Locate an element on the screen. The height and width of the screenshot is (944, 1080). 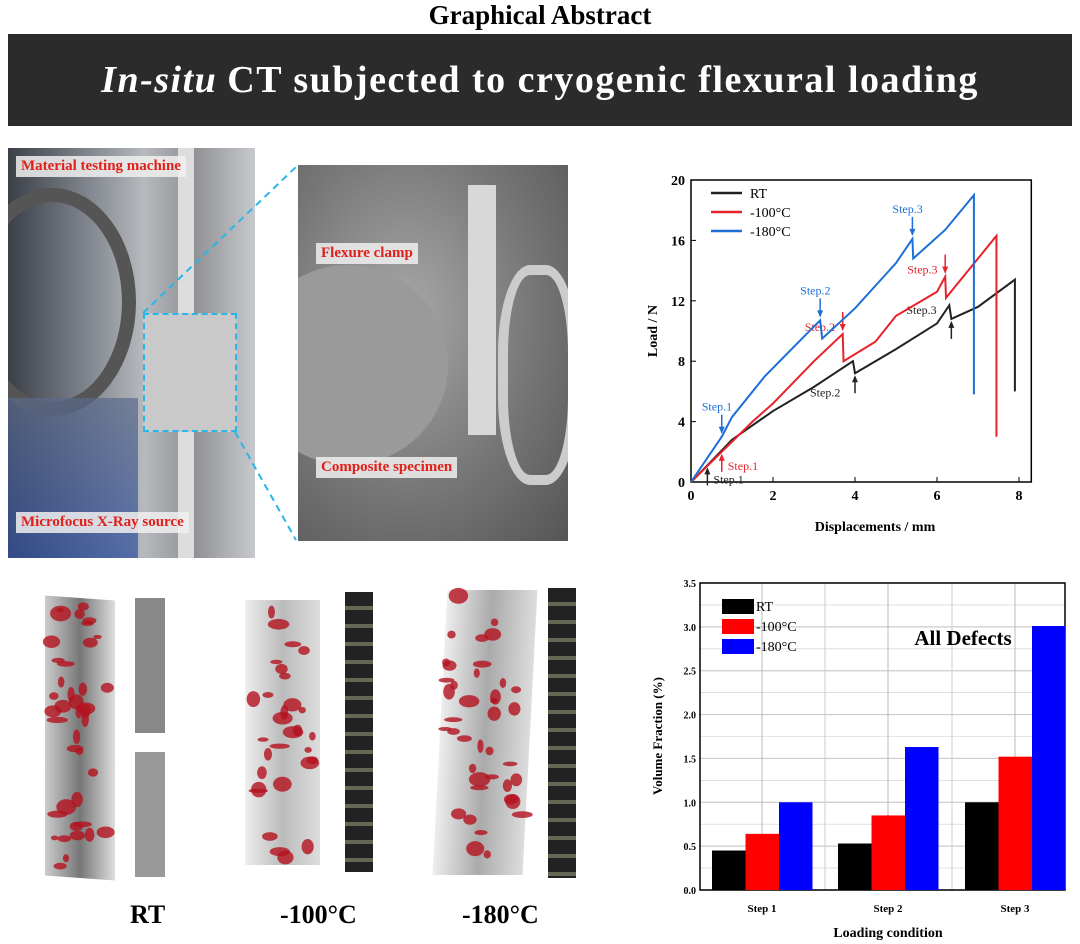
x-tick-label: 8 is located at coordinates (1019, 496).